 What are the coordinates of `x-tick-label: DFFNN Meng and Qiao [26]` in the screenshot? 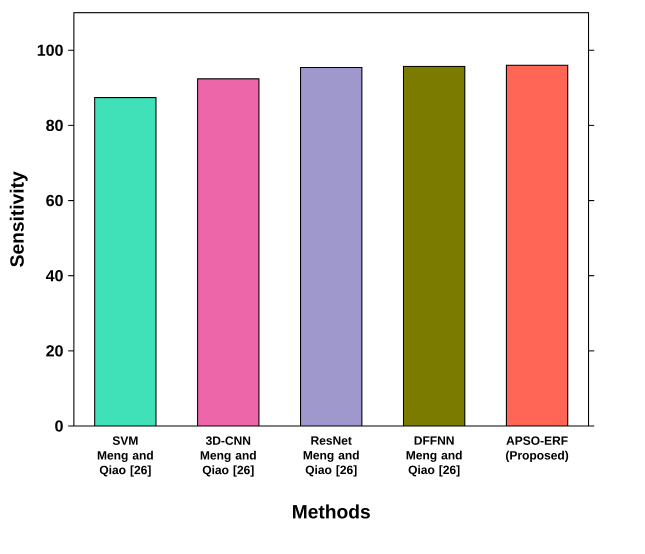 It's located at (434, 456).